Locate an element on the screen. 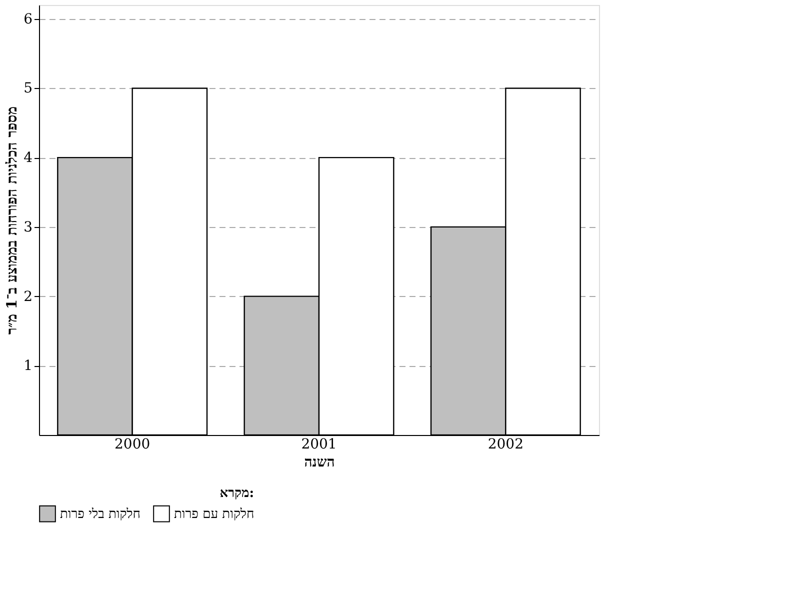  y-tick-label: 5 is located at coordinates (28, 88).